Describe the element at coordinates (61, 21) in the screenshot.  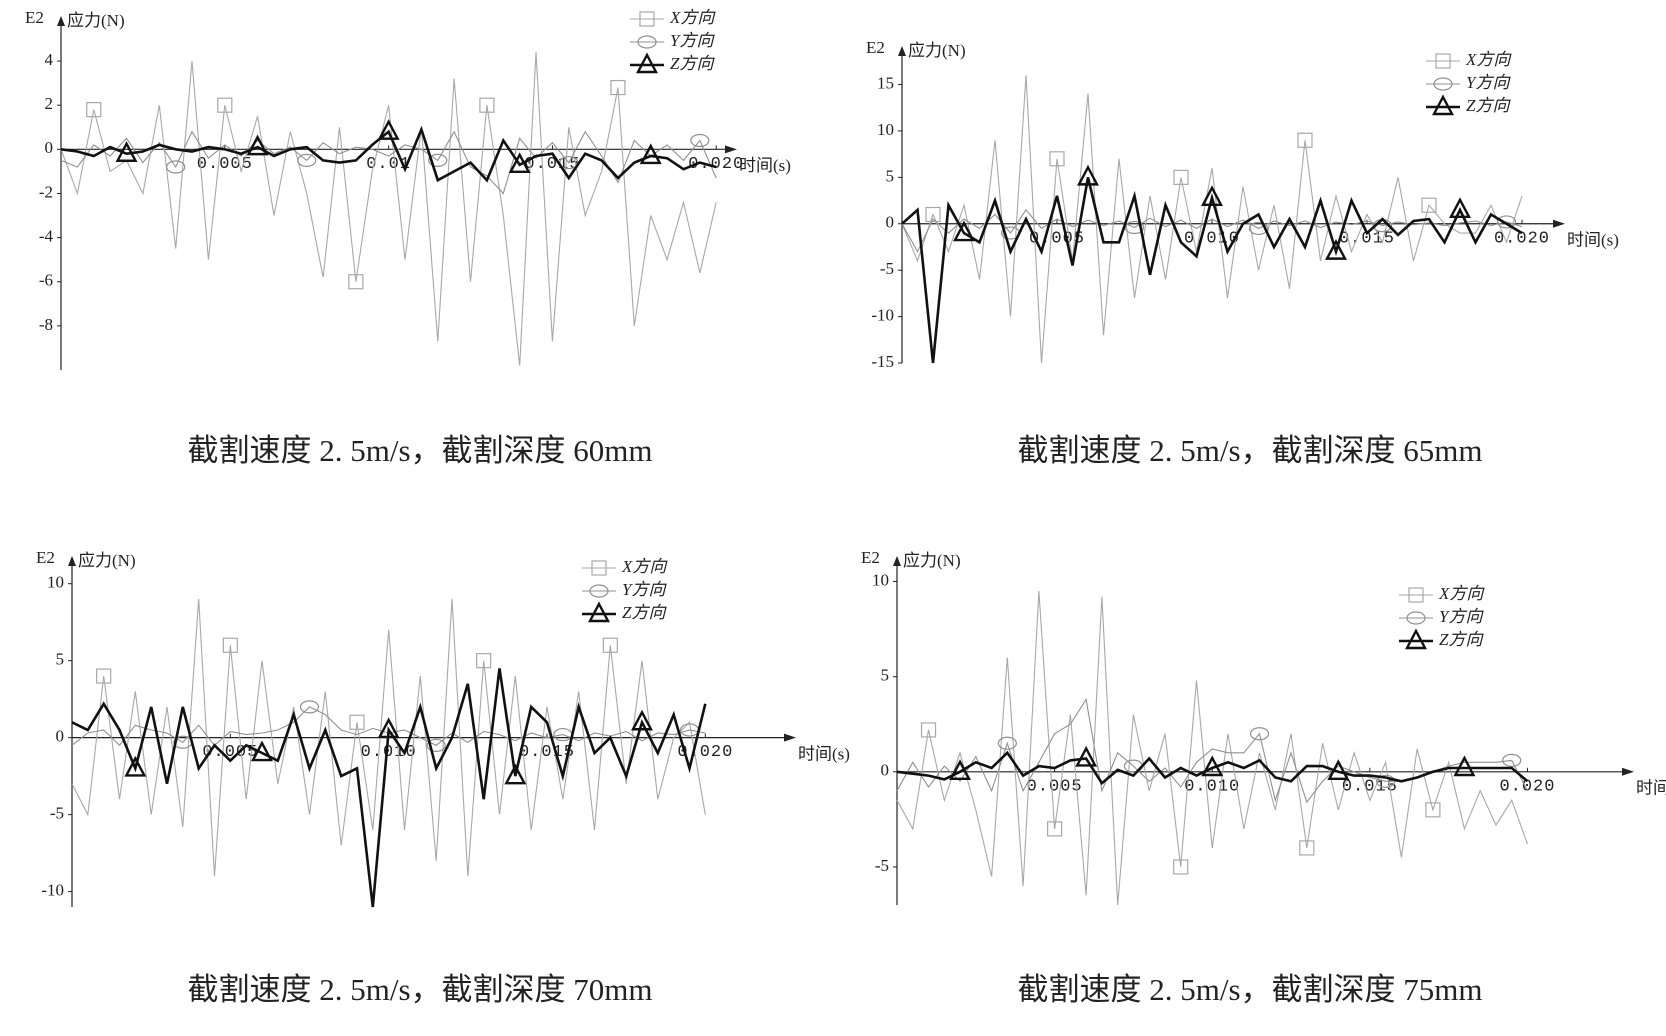
I see `y-axis-arrow` at that location.